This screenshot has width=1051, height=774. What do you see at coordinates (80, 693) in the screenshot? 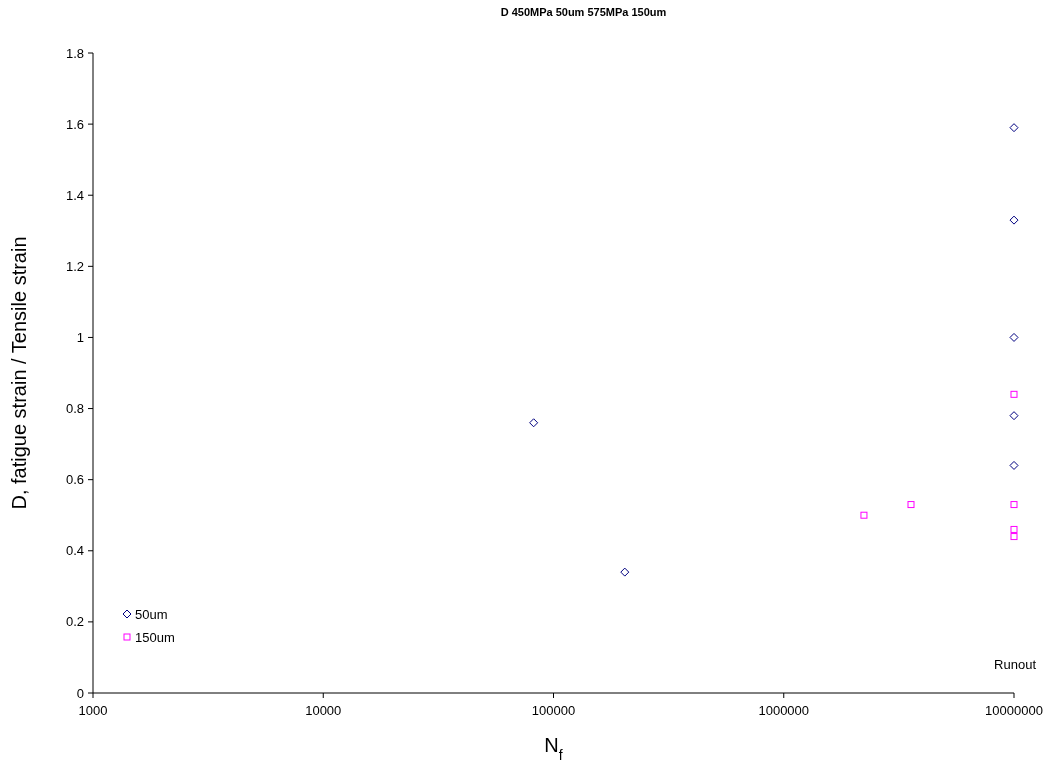
I see `y-tick-label: 0` at bounding box center [80, 693].